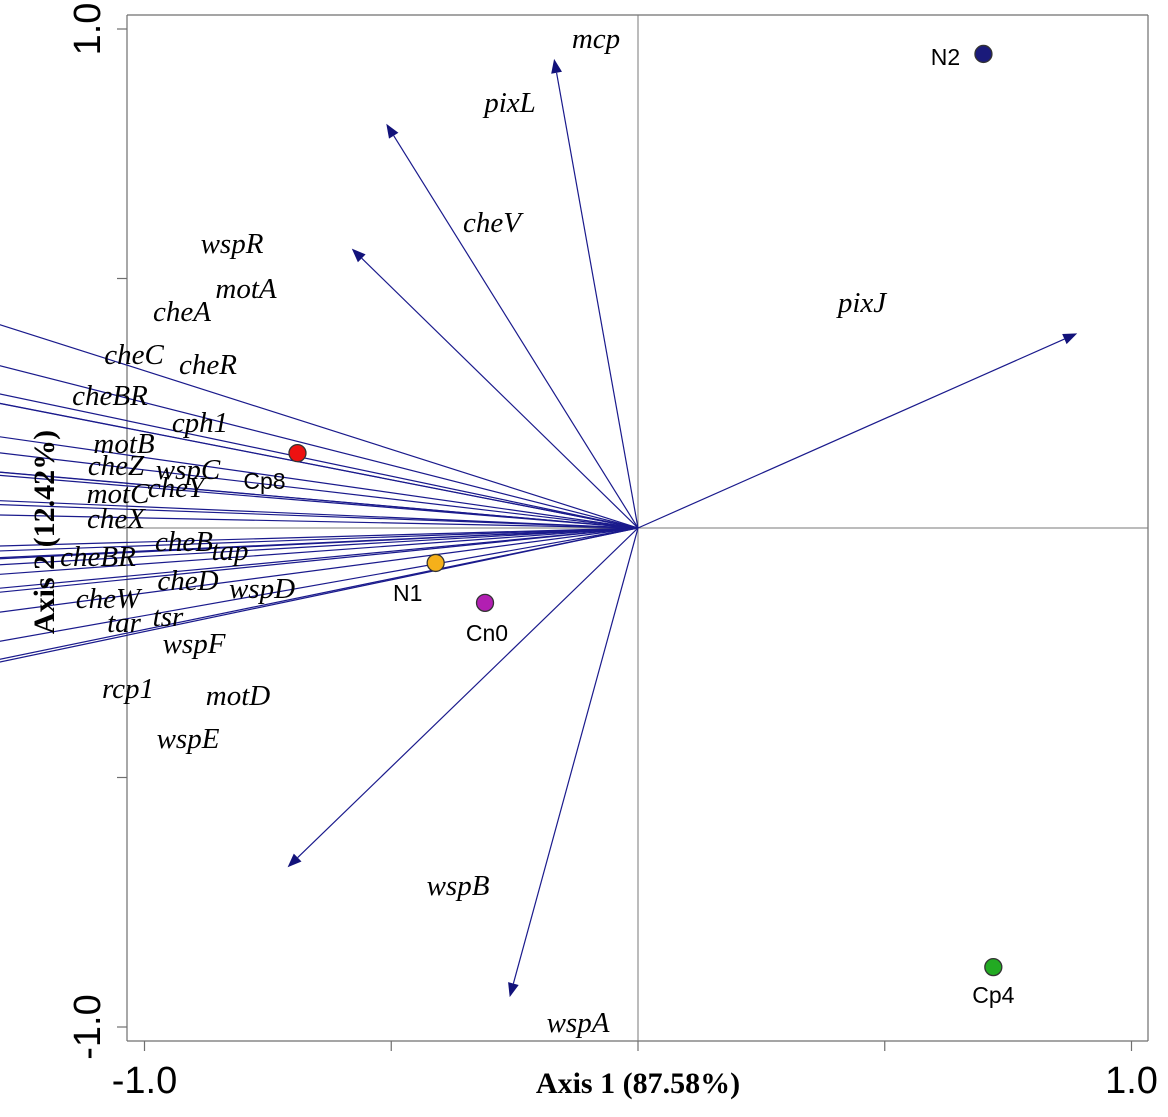 This screenshot has height=1117, width=1168. I want to click on vector-label-mcp: mcp, so click(596, 39).